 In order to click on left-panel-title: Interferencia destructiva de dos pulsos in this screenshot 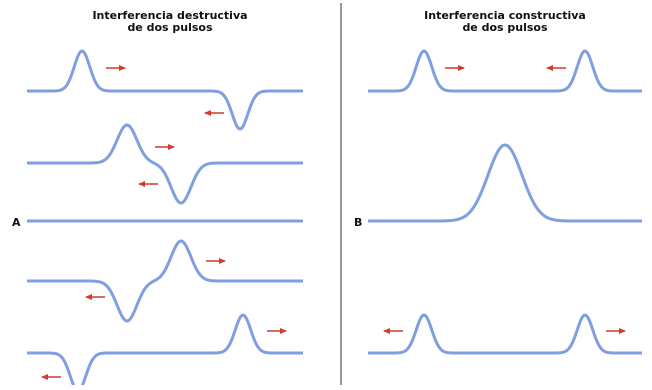, I will do `click(170, 22)`.